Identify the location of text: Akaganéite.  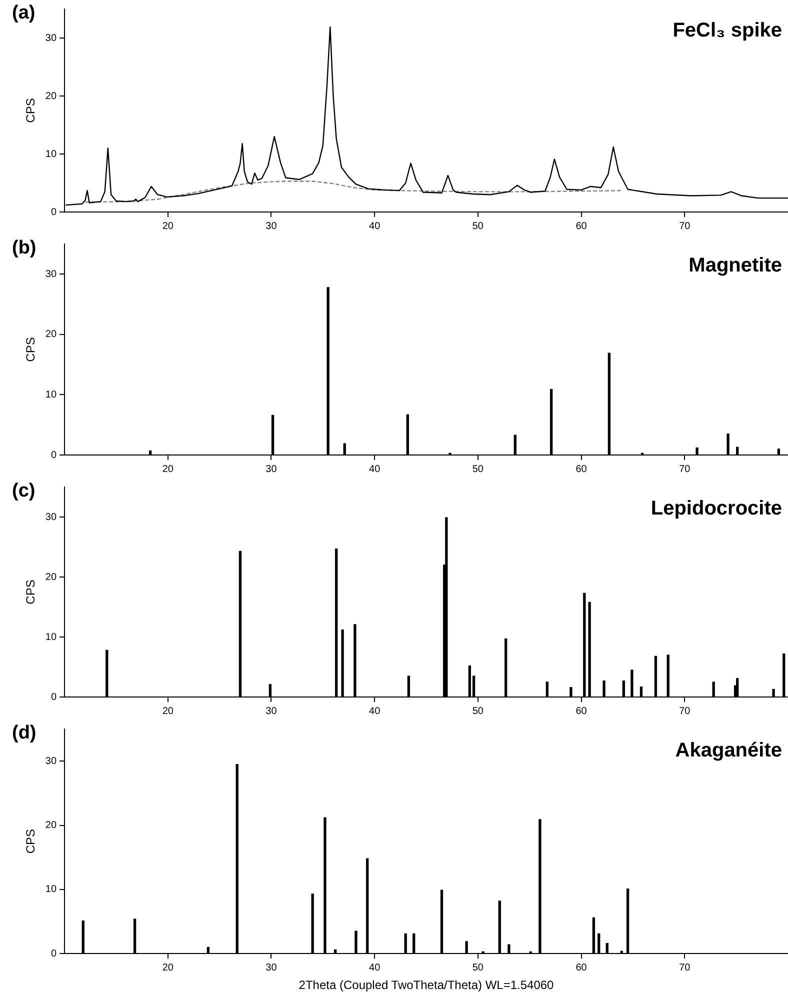
(728, 751).